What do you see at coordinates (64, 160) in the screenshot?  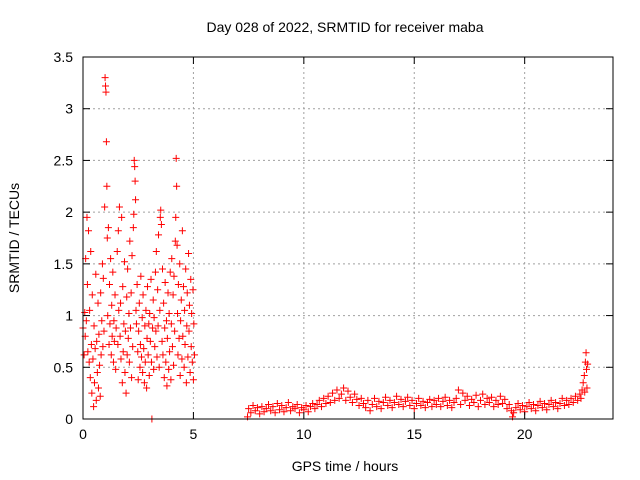 I see `y-tick-label: 2.5` at bounding box center [64, 160].